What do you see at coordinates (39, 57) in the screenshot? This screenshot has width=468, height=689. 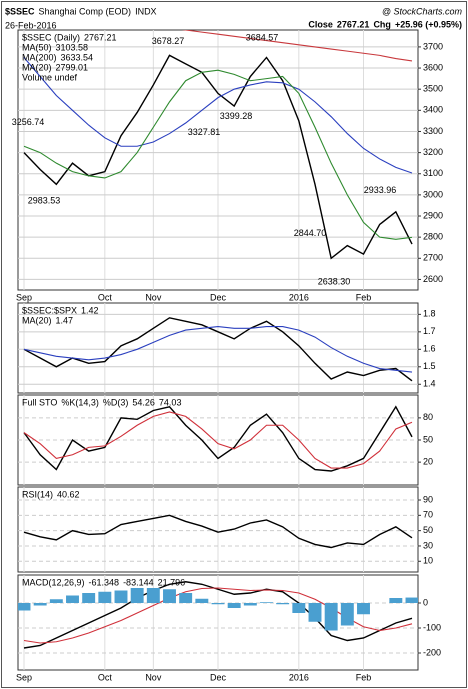 I see `legend-entry: MA(200)` at bounding box center [39, 57].